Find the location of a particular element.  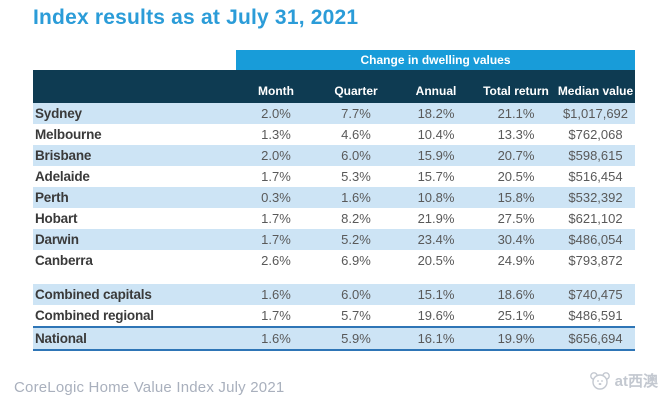

table-row: Perth 0.3% 1.6% 10.8% 15.8% $532,392 is located at coordinates (334, 197).